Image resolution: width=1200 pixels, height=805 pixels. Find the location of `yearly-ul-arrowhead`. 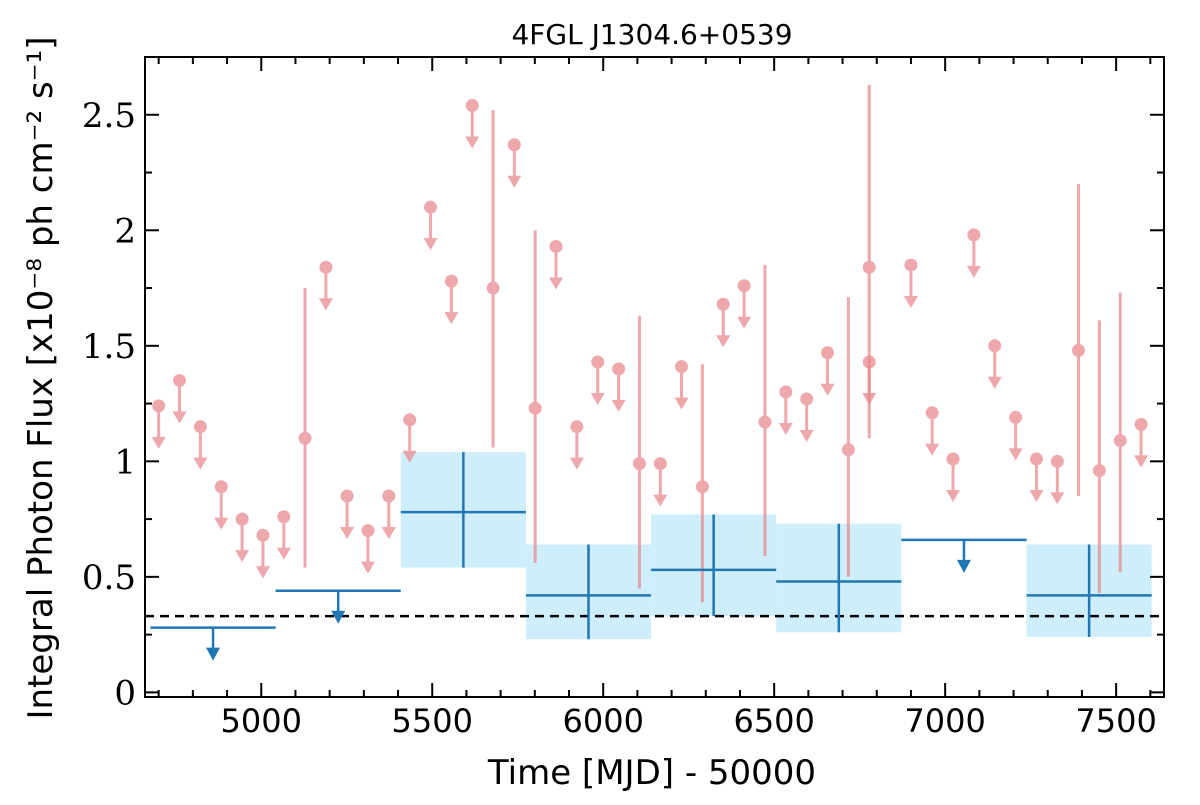

yearly-ul-arrowhead is located at coordinates (213, 654).